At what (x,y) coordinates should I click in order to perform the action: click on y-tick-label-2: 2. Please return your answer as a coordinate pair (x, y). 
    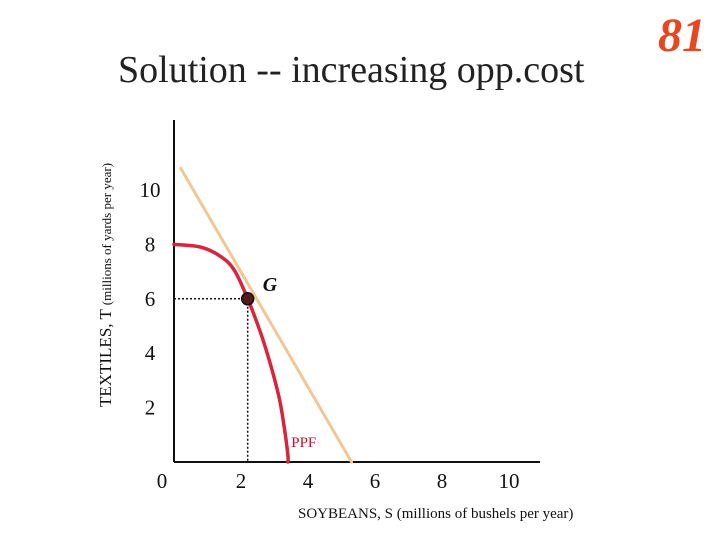
    Looking at the image, I should click on (150, 408).